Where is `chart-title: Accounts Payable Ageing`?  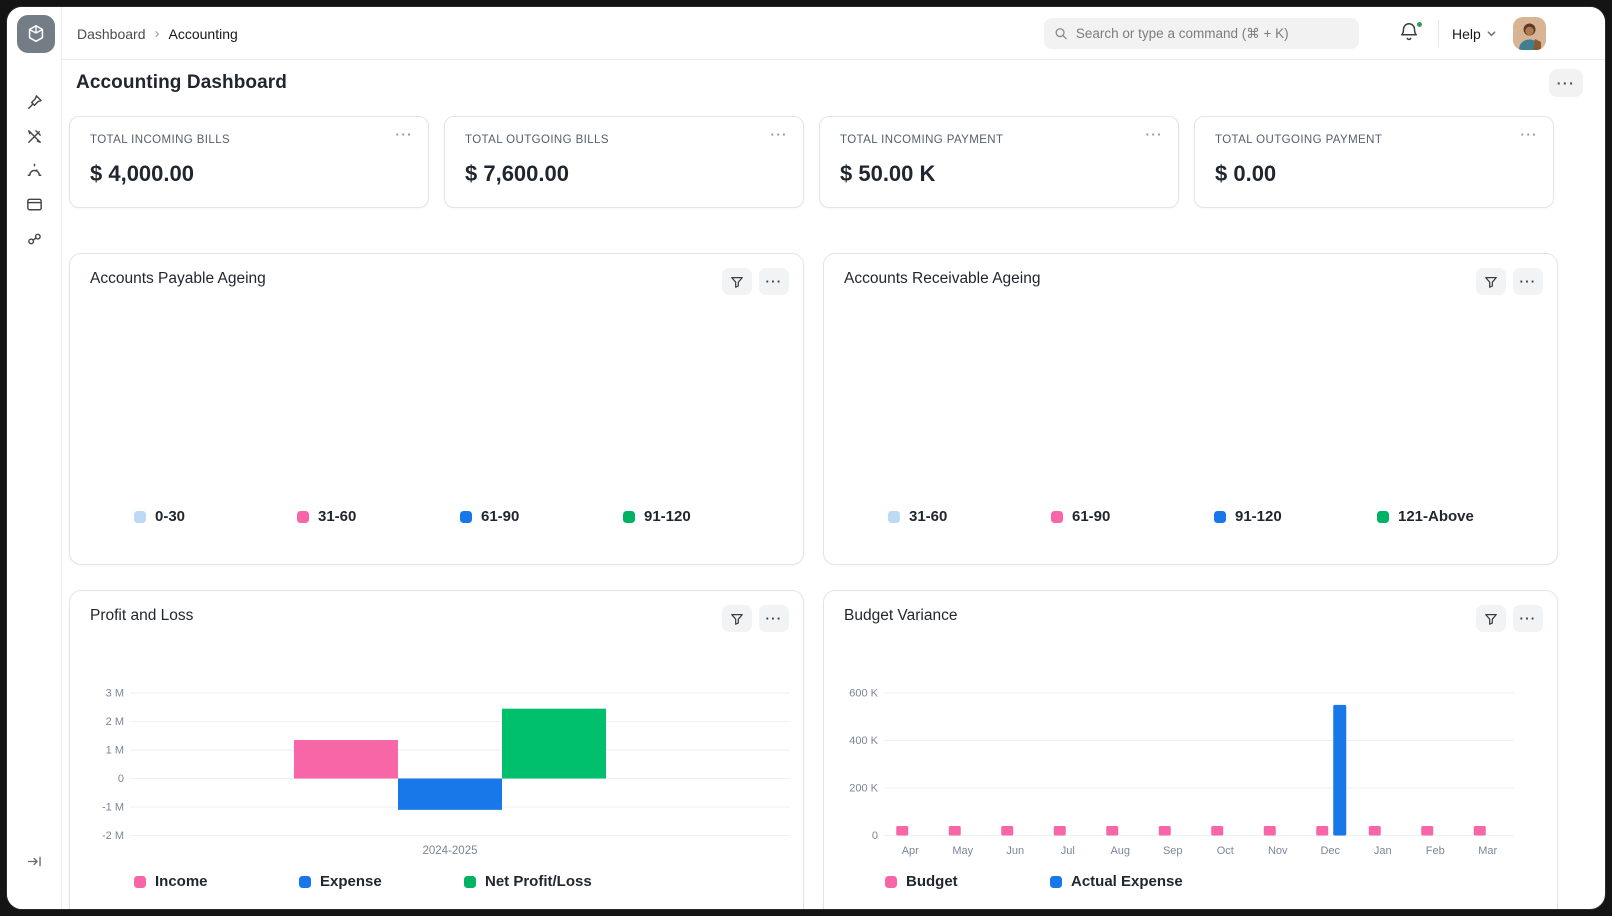 chart-title: Accounts Payable Ageing is located at coordinates (178, 278).